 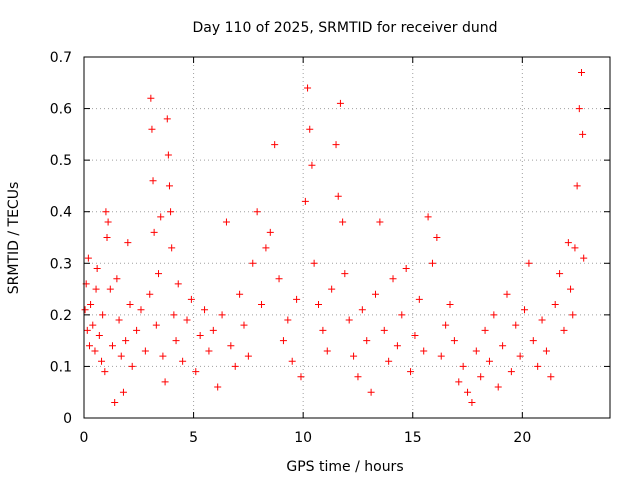 I want to click on x-tick-label: 20, so click(x=522, y=438).